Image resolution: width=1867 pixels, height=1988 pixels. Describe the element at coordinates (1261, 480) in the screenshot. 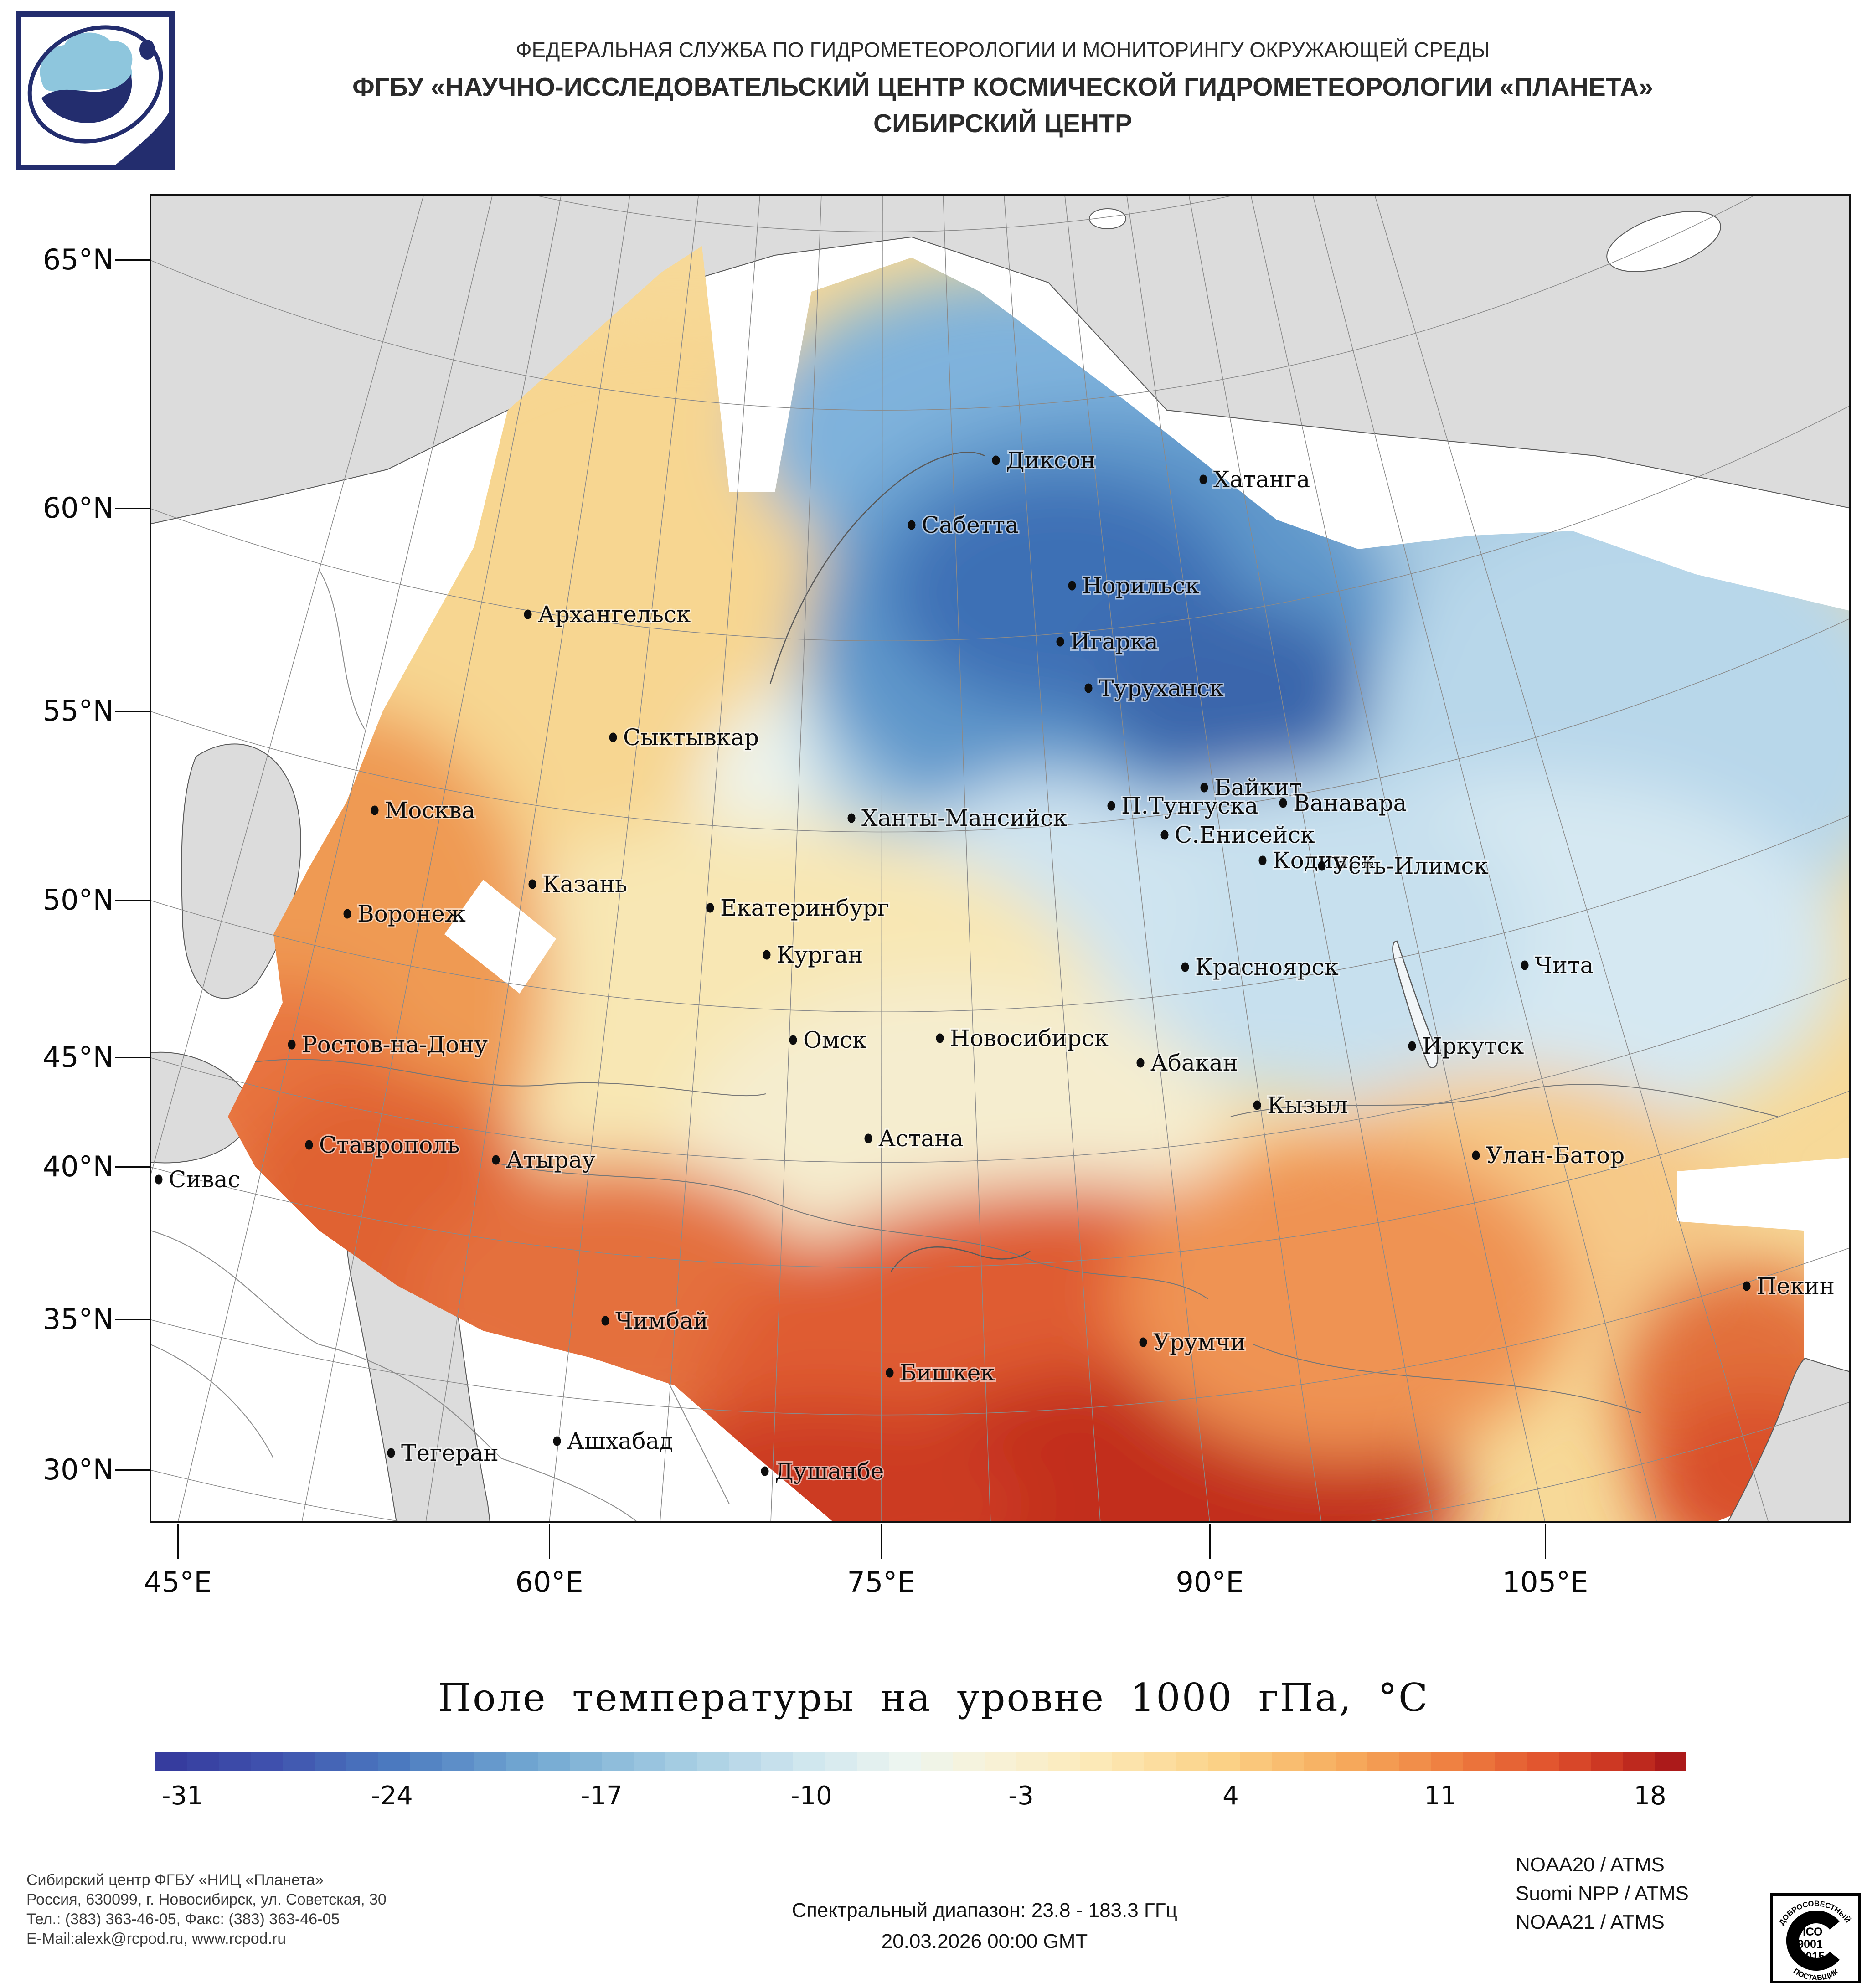

I see `city-label: Хатанга` at that location.